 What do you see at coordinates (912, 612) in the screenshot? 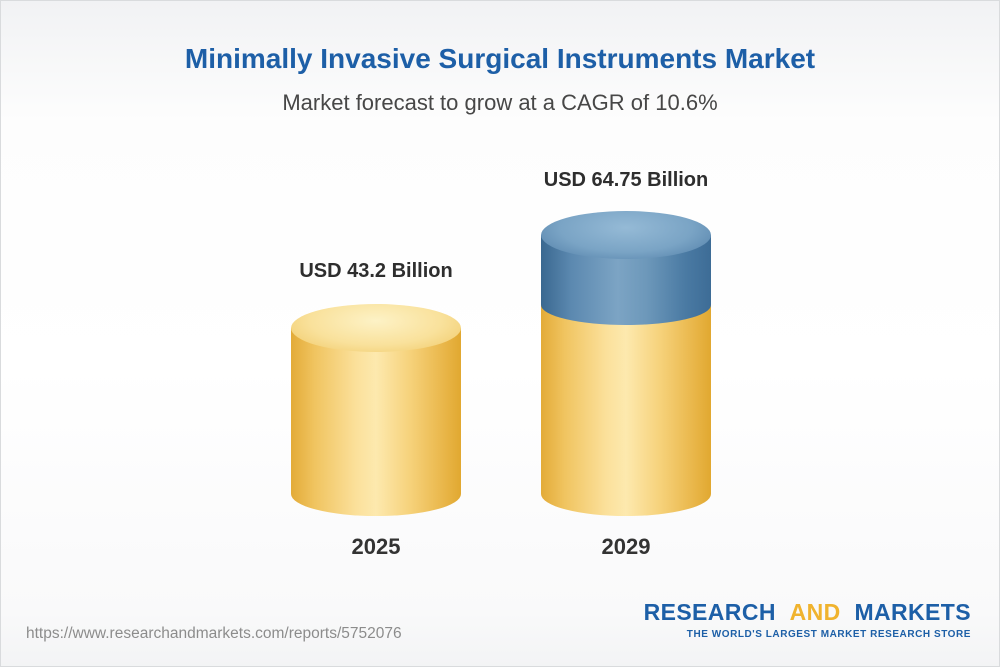
I see `logo-word-markets: MARKETS` at bounding box center [912, 612].